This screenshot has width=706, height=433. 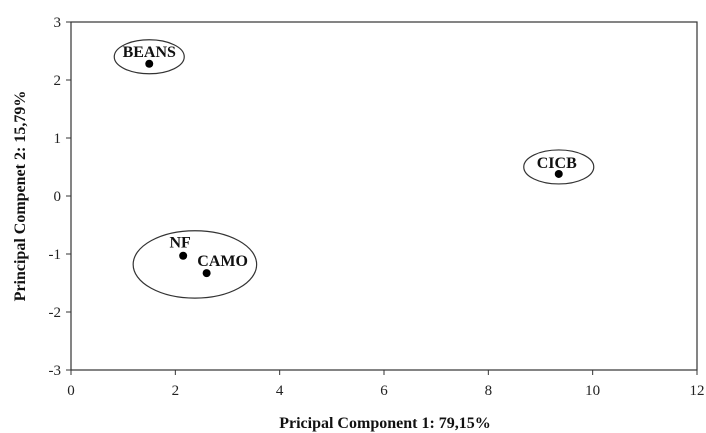 I want to click on point-label-camo: CAMO, so click(x=222, y=261).